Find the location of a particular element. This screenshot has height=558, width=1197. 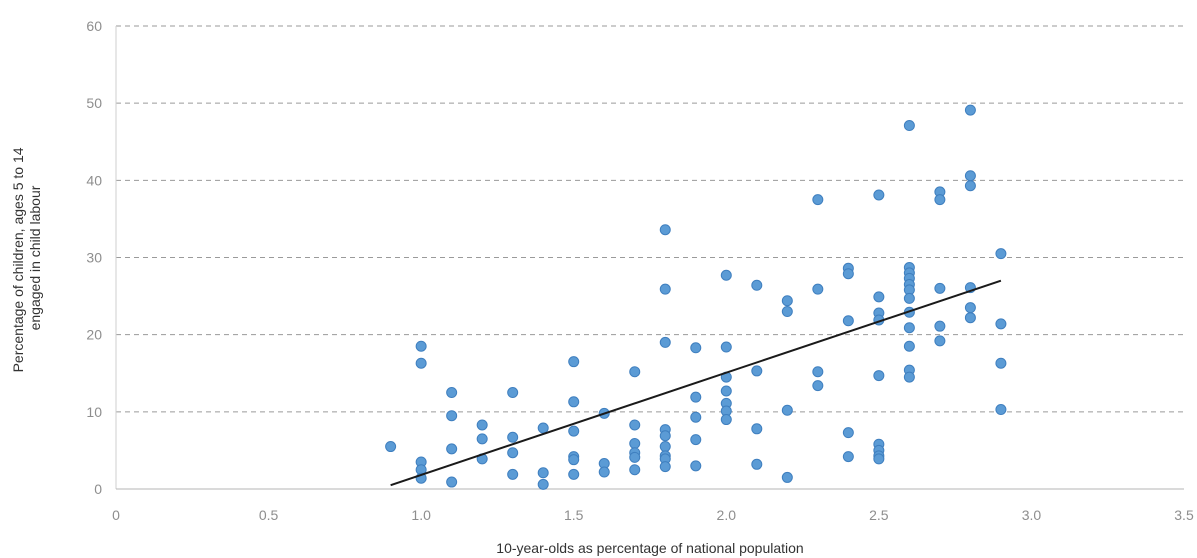

x-tick-label: 2.0 is located at coordinates (727, 515).